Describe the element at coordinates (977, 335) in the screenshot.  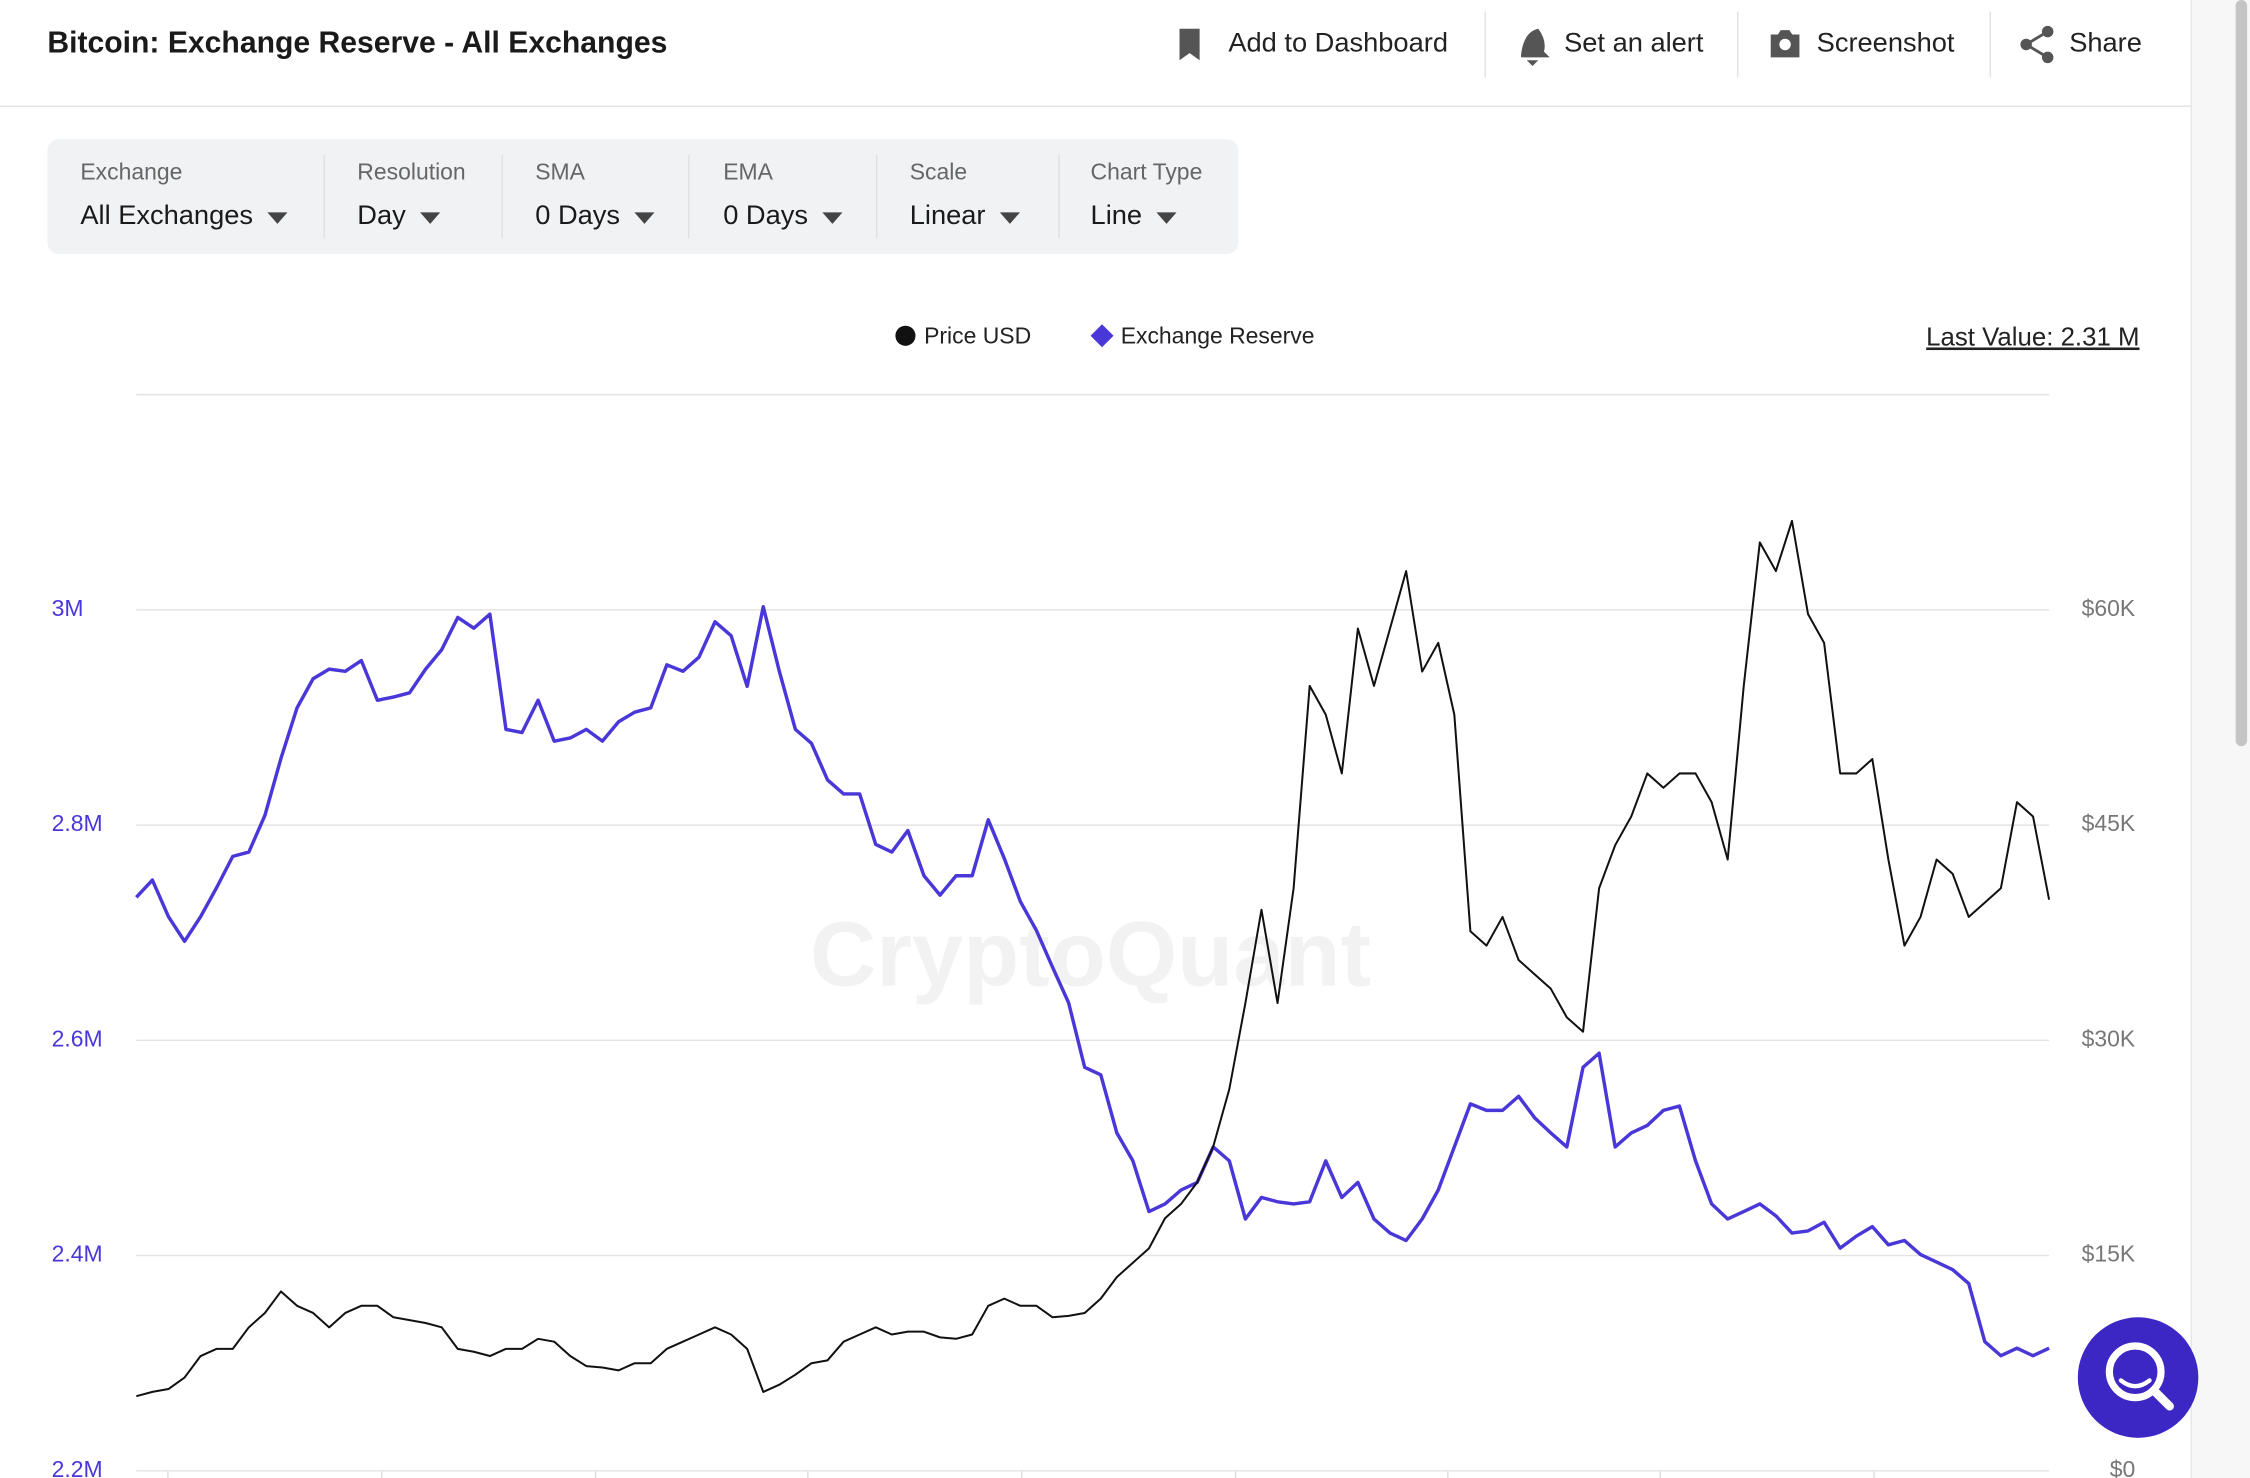
I see `legend-label: Price USD` at that location.